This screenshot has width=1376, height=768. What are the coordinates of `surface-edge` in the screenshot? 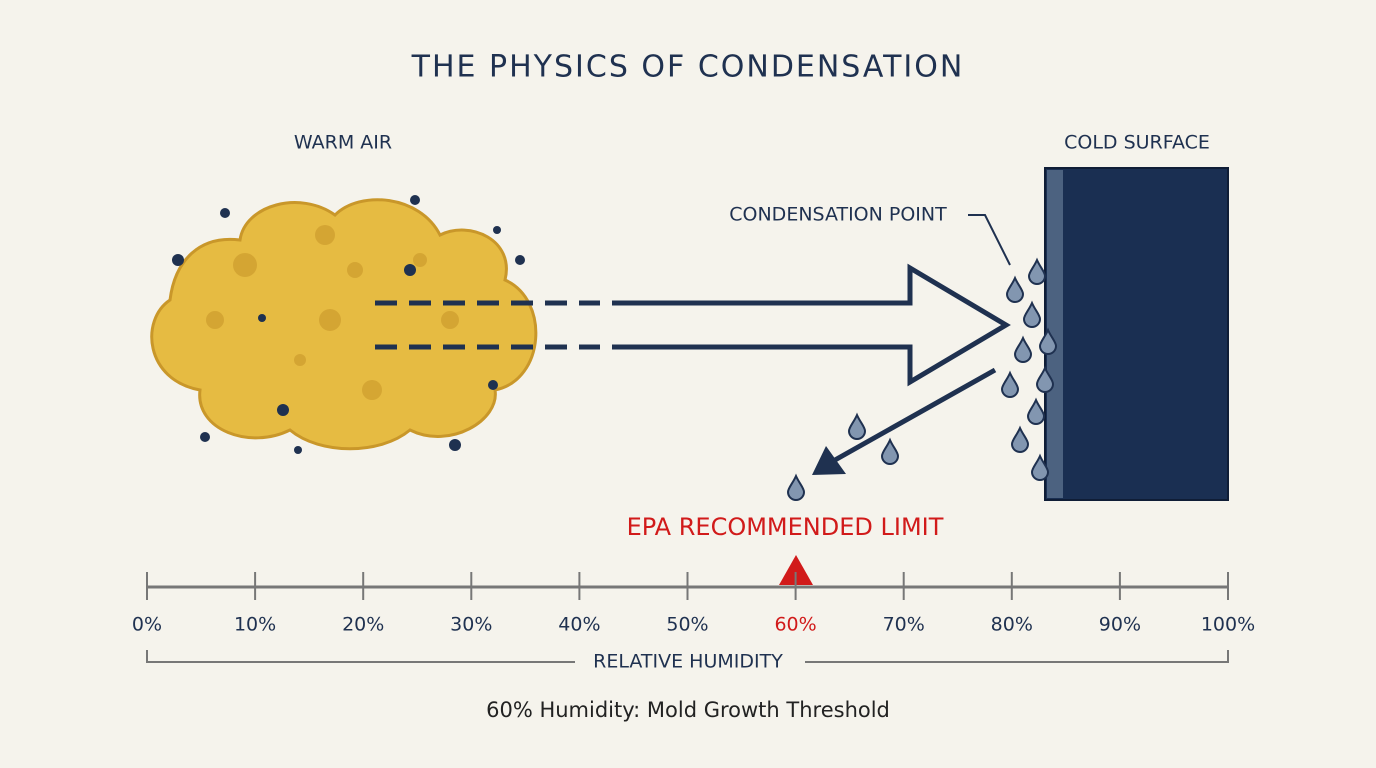 It's located at (1055, 334).